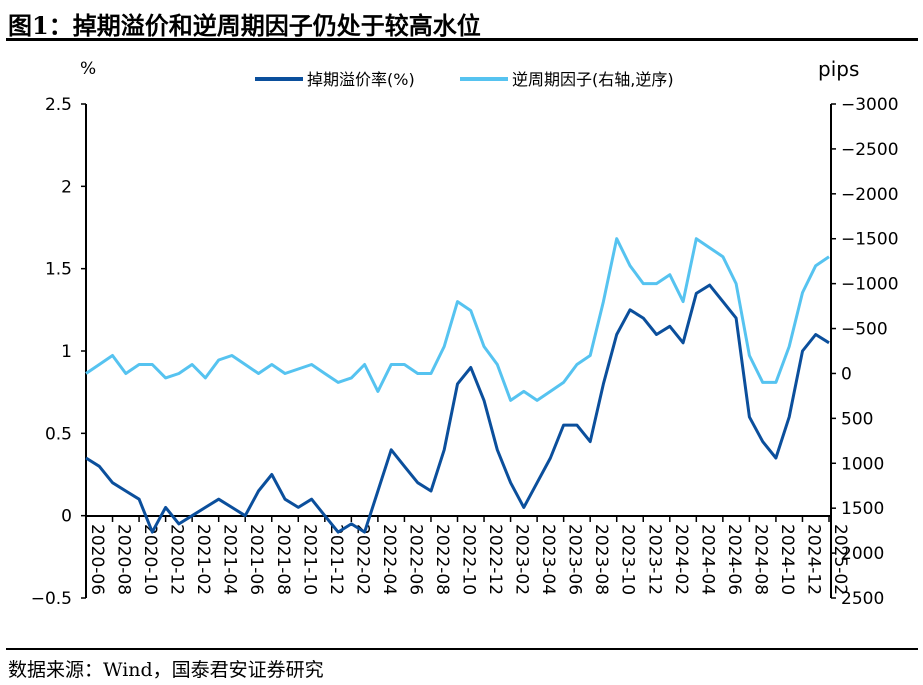 The image size is (923, 685). What do you see at coordinates (870, 285) in the screenshot?
I see `right-tick-label: −1000` at bounding box center [870, 285].